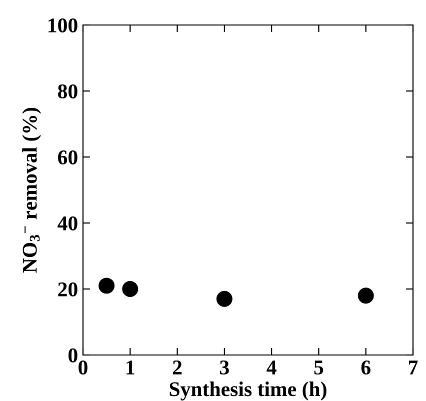 The width and height of the screenshot is (426, 401). What do you see at coordinates (248, 391) in the screenshot?
I see `x-axis-title: Synthesis time (h)` at bounding box center [248, 391].